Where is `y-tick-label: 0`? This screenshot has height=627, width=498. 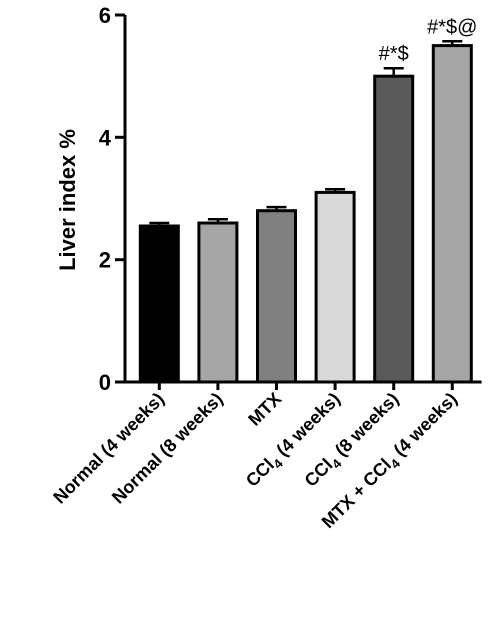
y-tick-label: 0 is located at coordinates (105, 382).